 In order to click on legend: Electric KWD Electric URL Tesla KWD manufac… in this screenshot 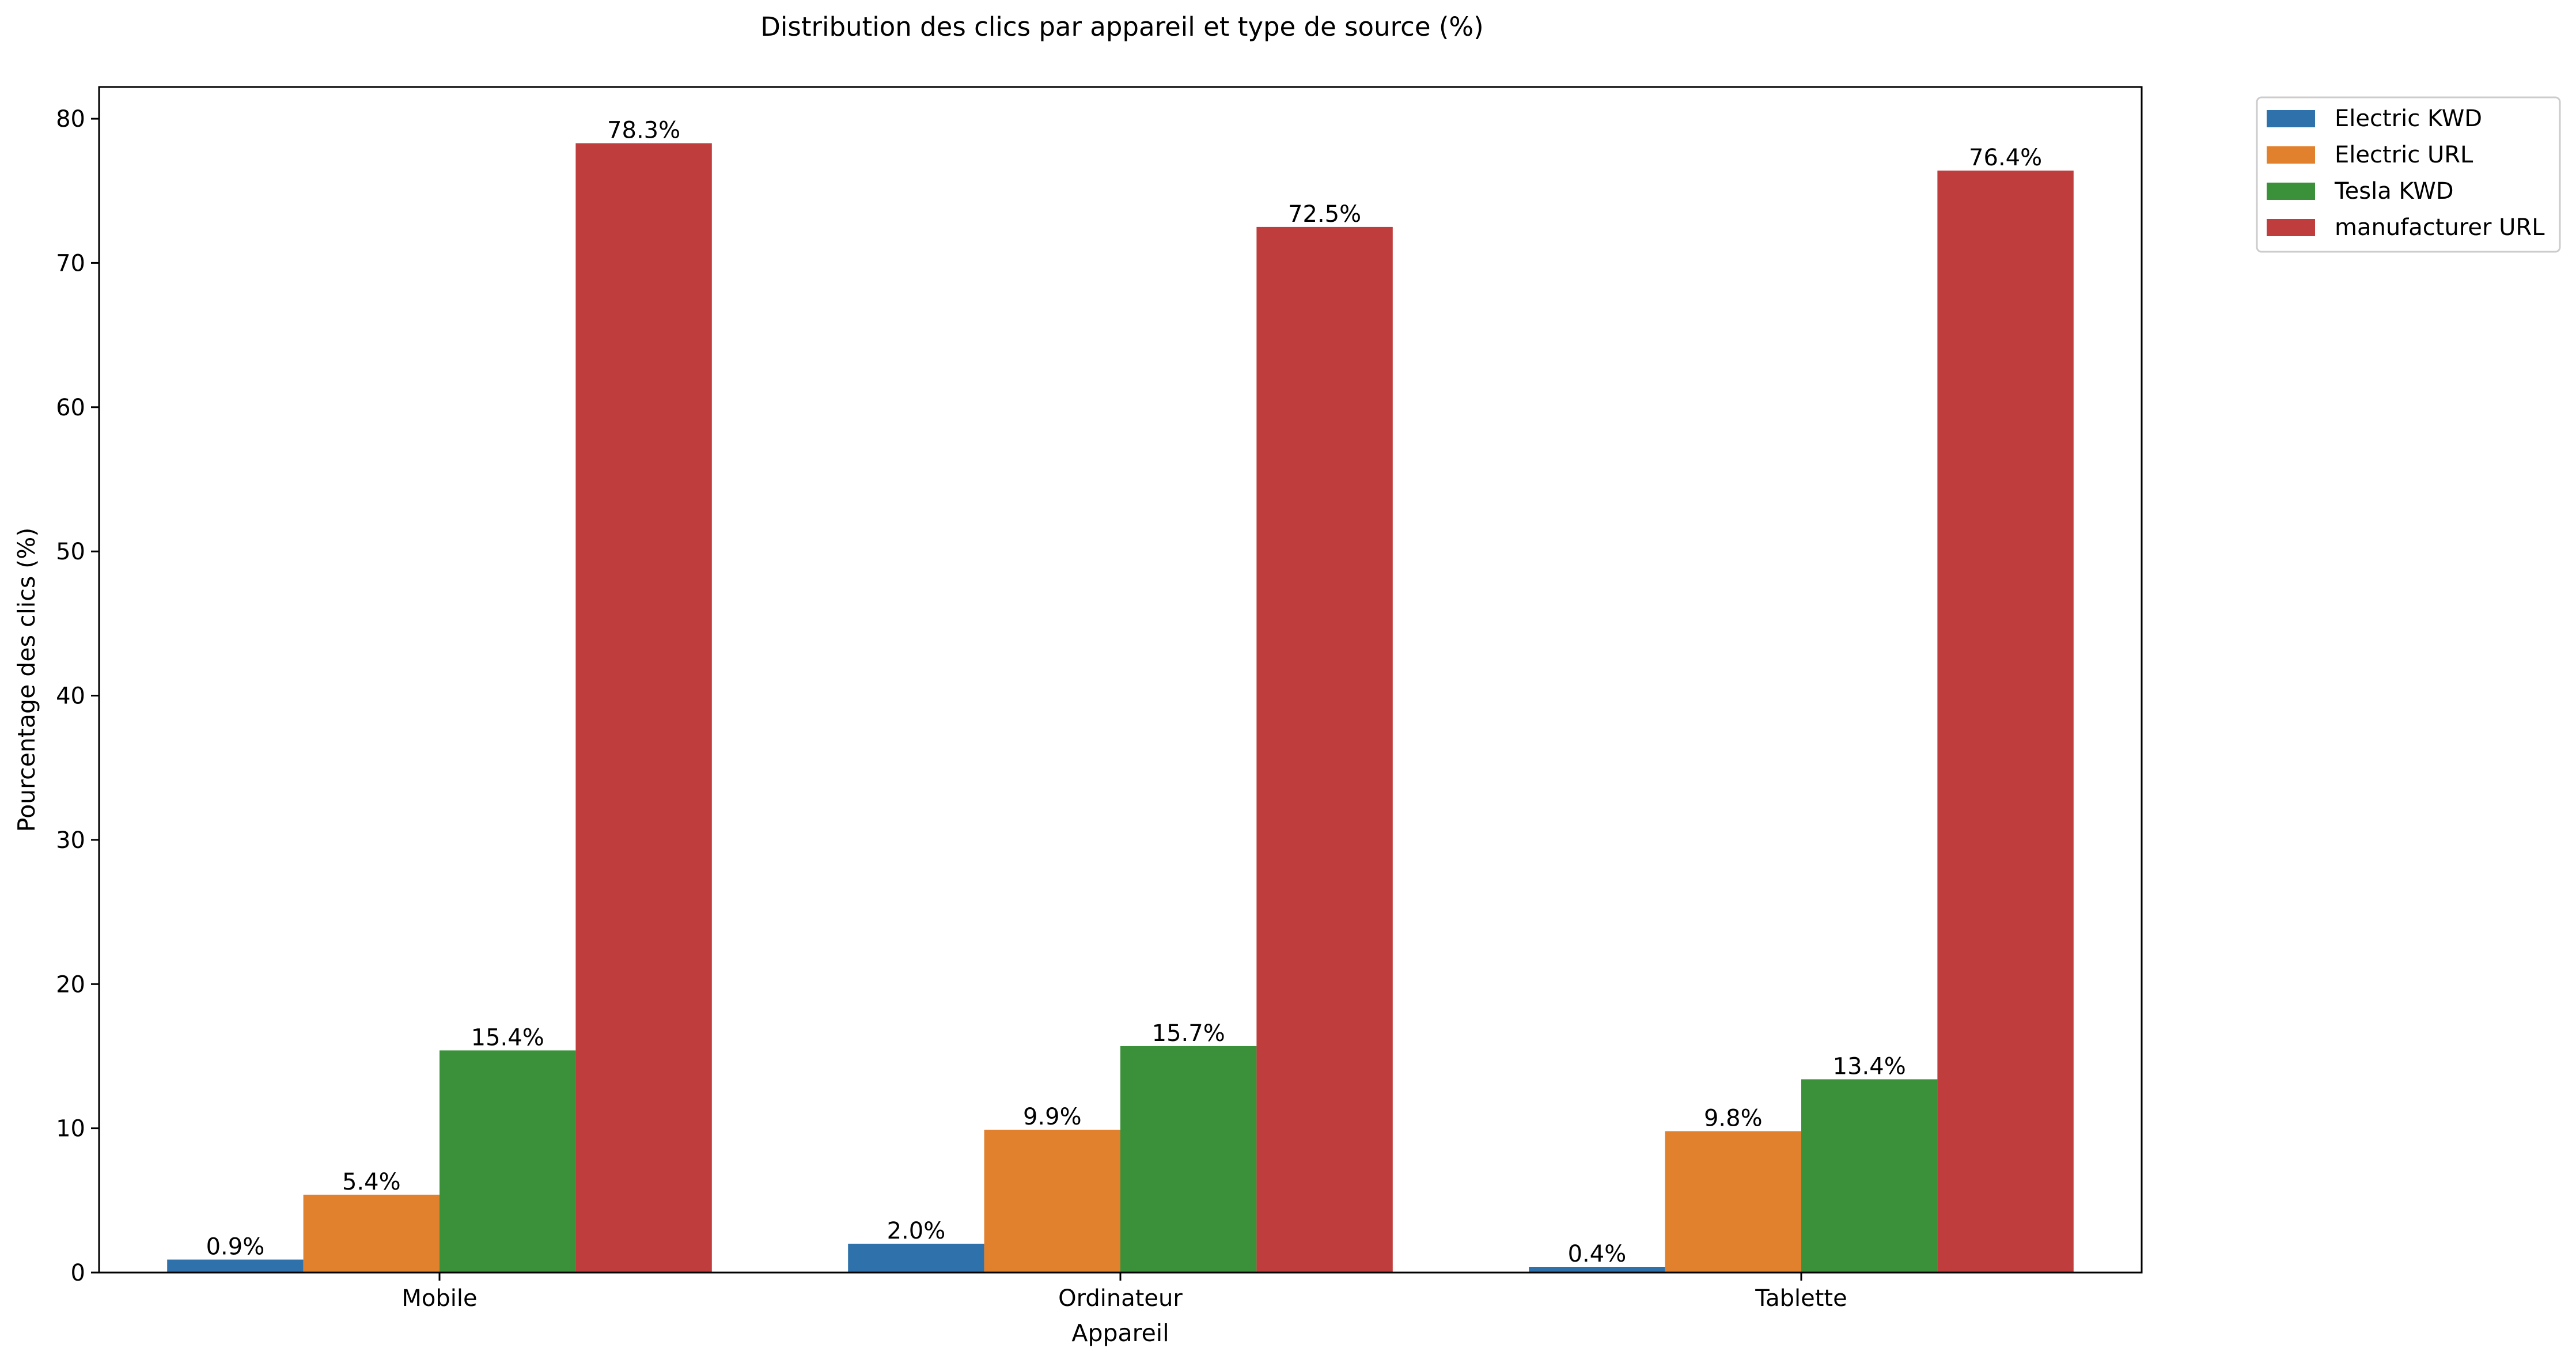, I will do `click(2408, 174)`.